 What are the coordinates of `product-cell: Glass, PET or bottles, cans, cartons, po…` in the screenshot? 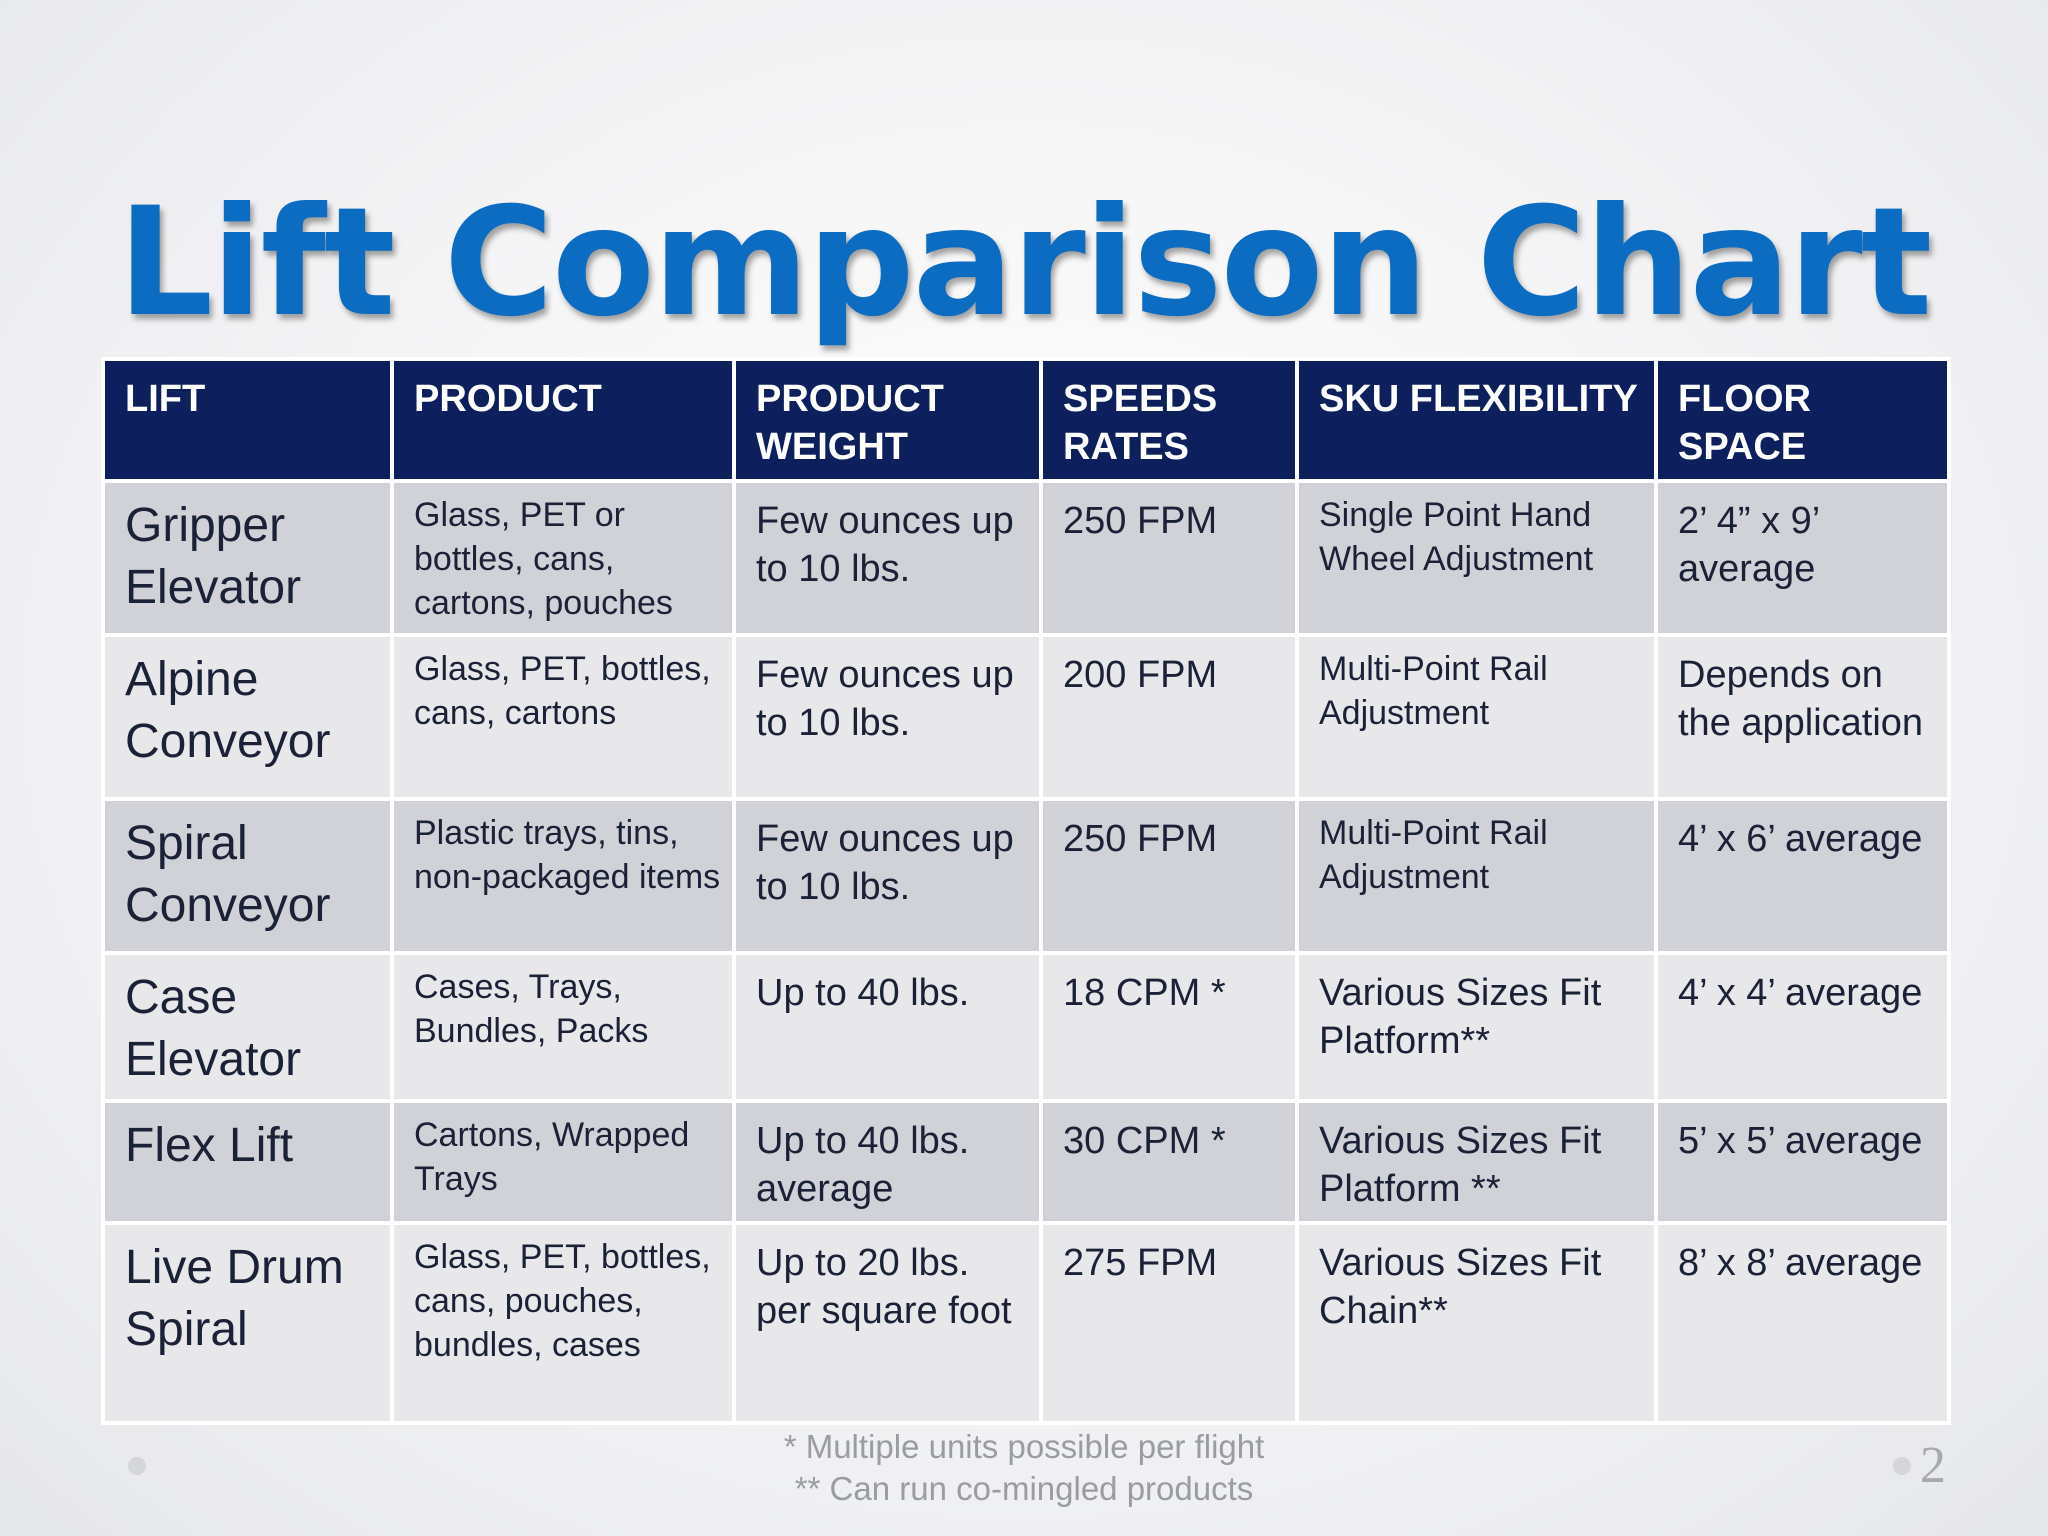 It's located at (563, 558).